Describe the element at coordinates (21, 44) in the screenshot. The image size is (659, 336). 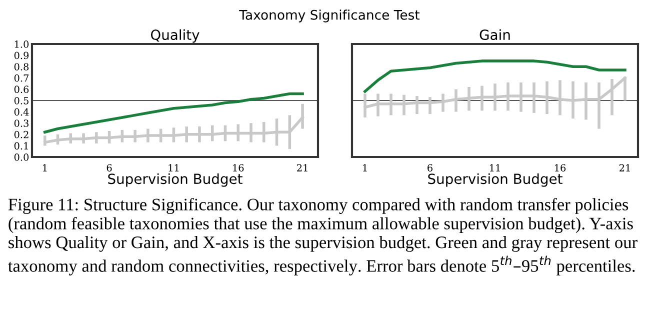
I see `y-tick-label: 1.0` at that location.